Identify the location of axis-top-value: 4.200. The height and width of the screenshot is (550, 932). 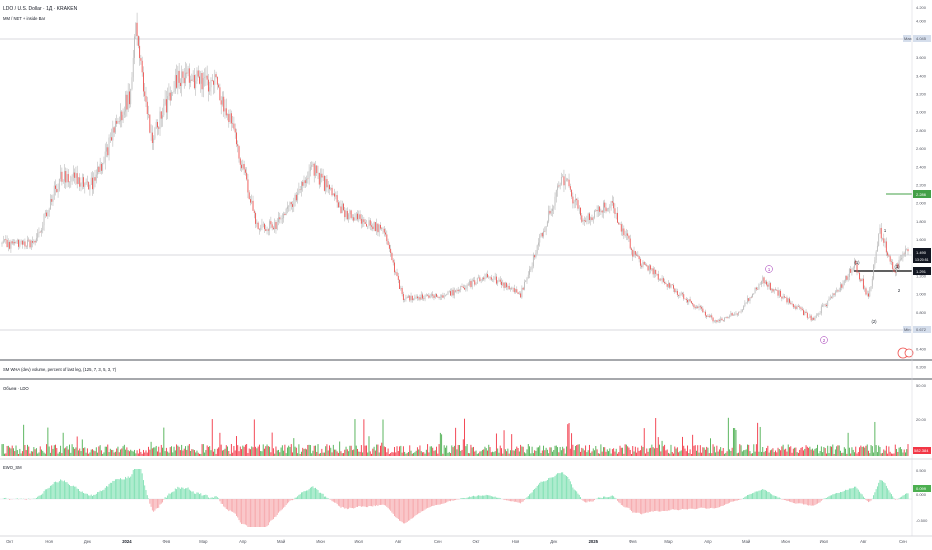
(921, 7).